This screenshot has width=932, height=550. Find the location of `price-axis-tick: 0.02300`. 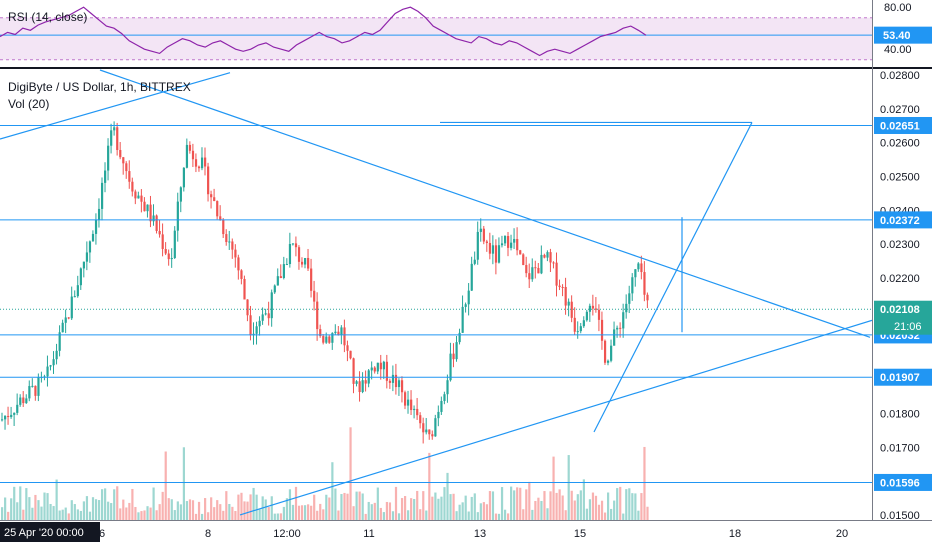

price-axis-tick: 0.02300 is located at coordinates (900, 245).